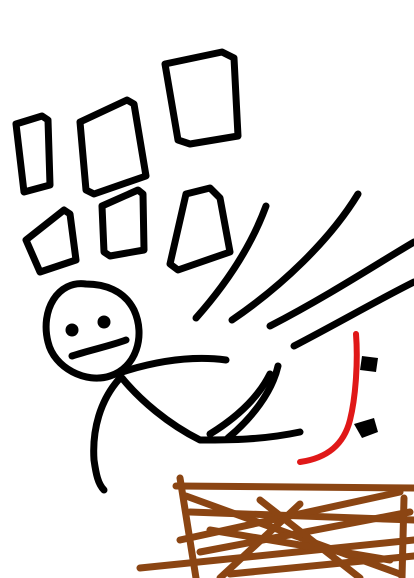 The width and height of the screenshot is (414, 578). What do you see at coordinates (99, 348) in the screenshot?
I see `mouth` at bounding box center [99, 348].